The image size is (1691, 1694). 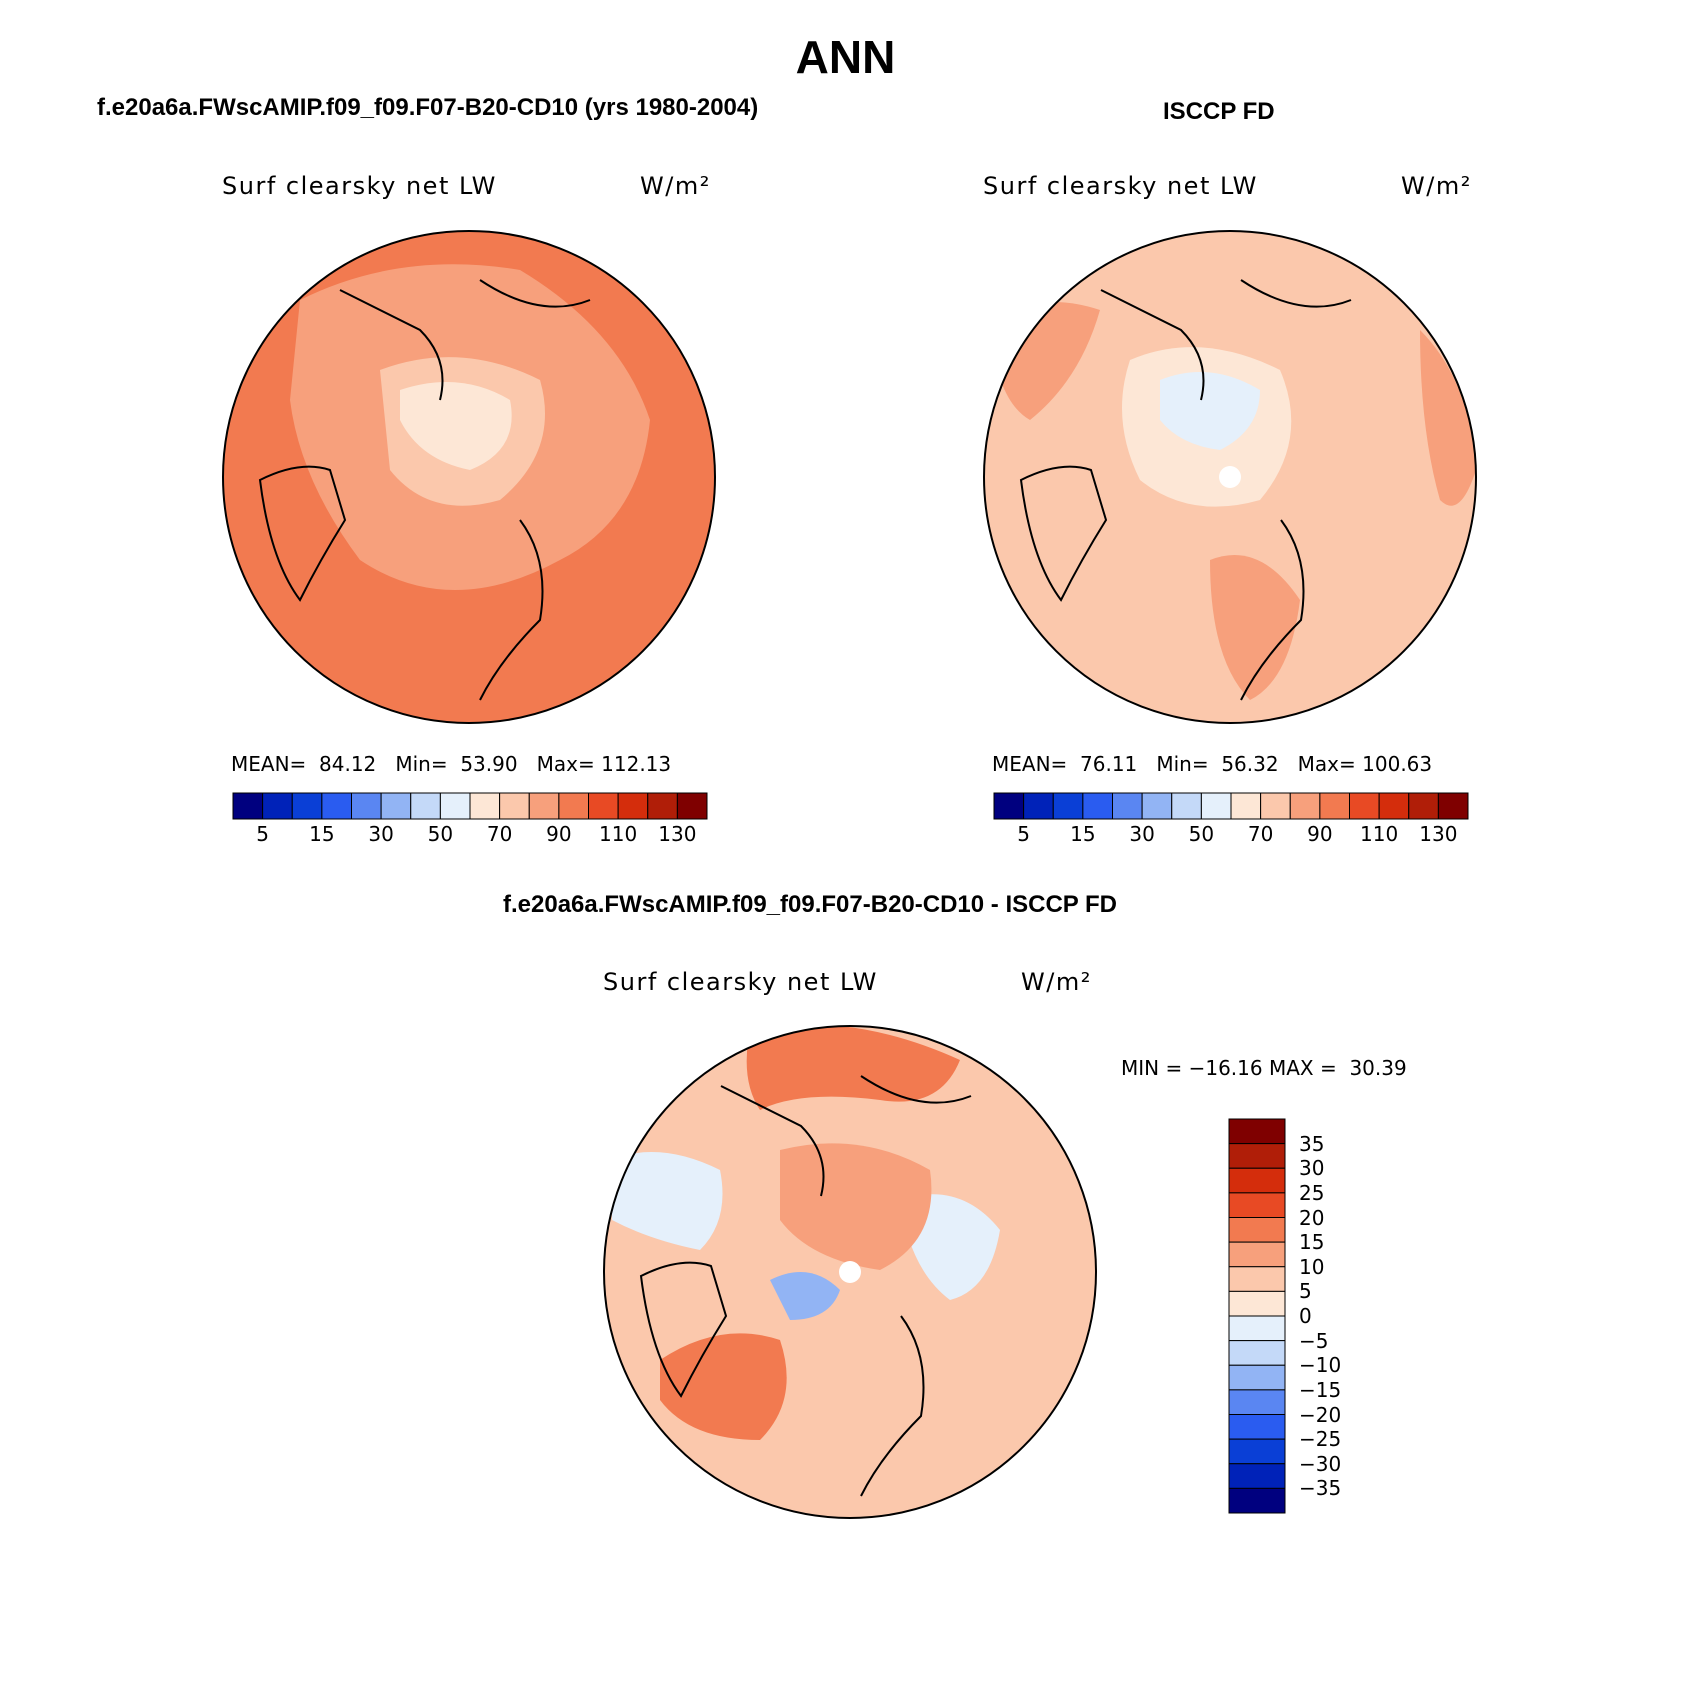 What do you see at coordinates (1120, 186) in the screenshot?
I see `panel2-variable-label: Surf clearsky net LW` at bounding box center [1120, 186].